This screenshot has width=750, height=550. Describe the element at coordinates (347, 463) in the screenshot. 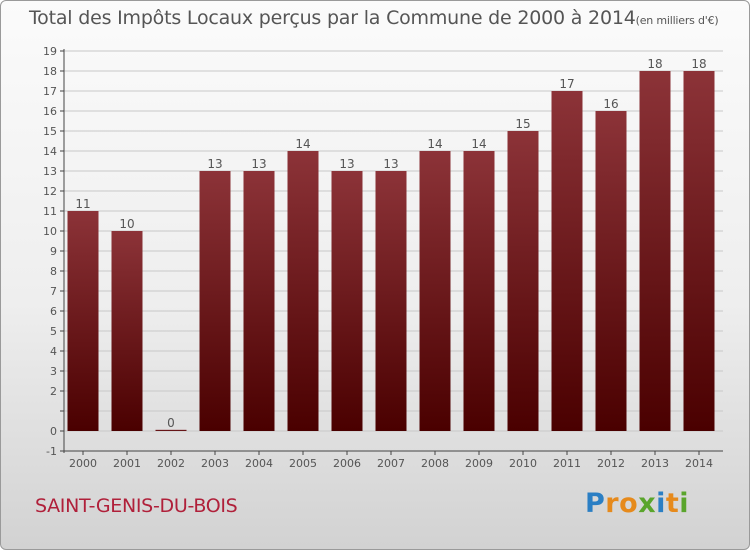

I see `x-tick-label: 2006` at that location.